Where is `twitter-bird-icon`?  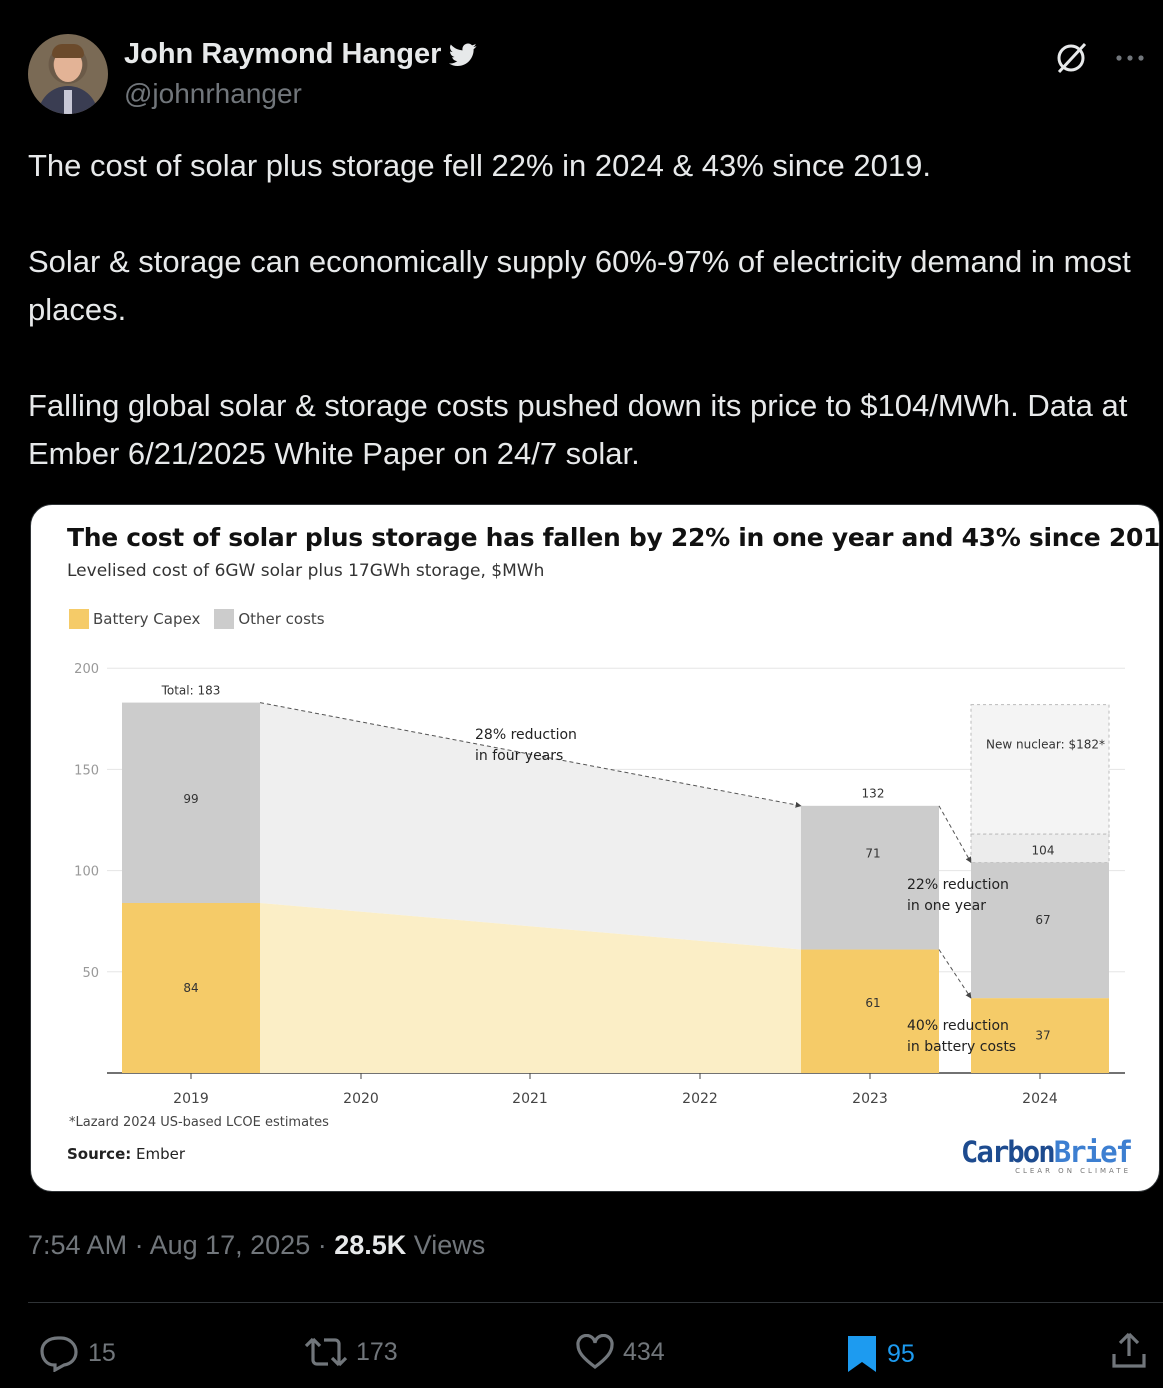 twitter-bird-icon is located at coordinates (463, 54).